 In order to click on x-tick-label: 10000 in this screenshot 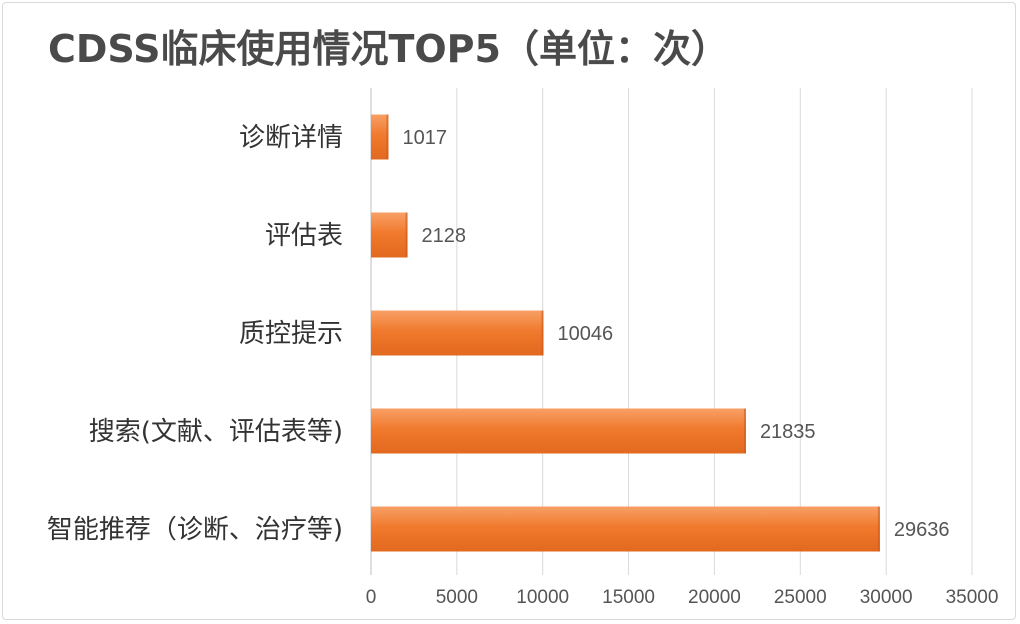, I will do `click(542, 597)`.